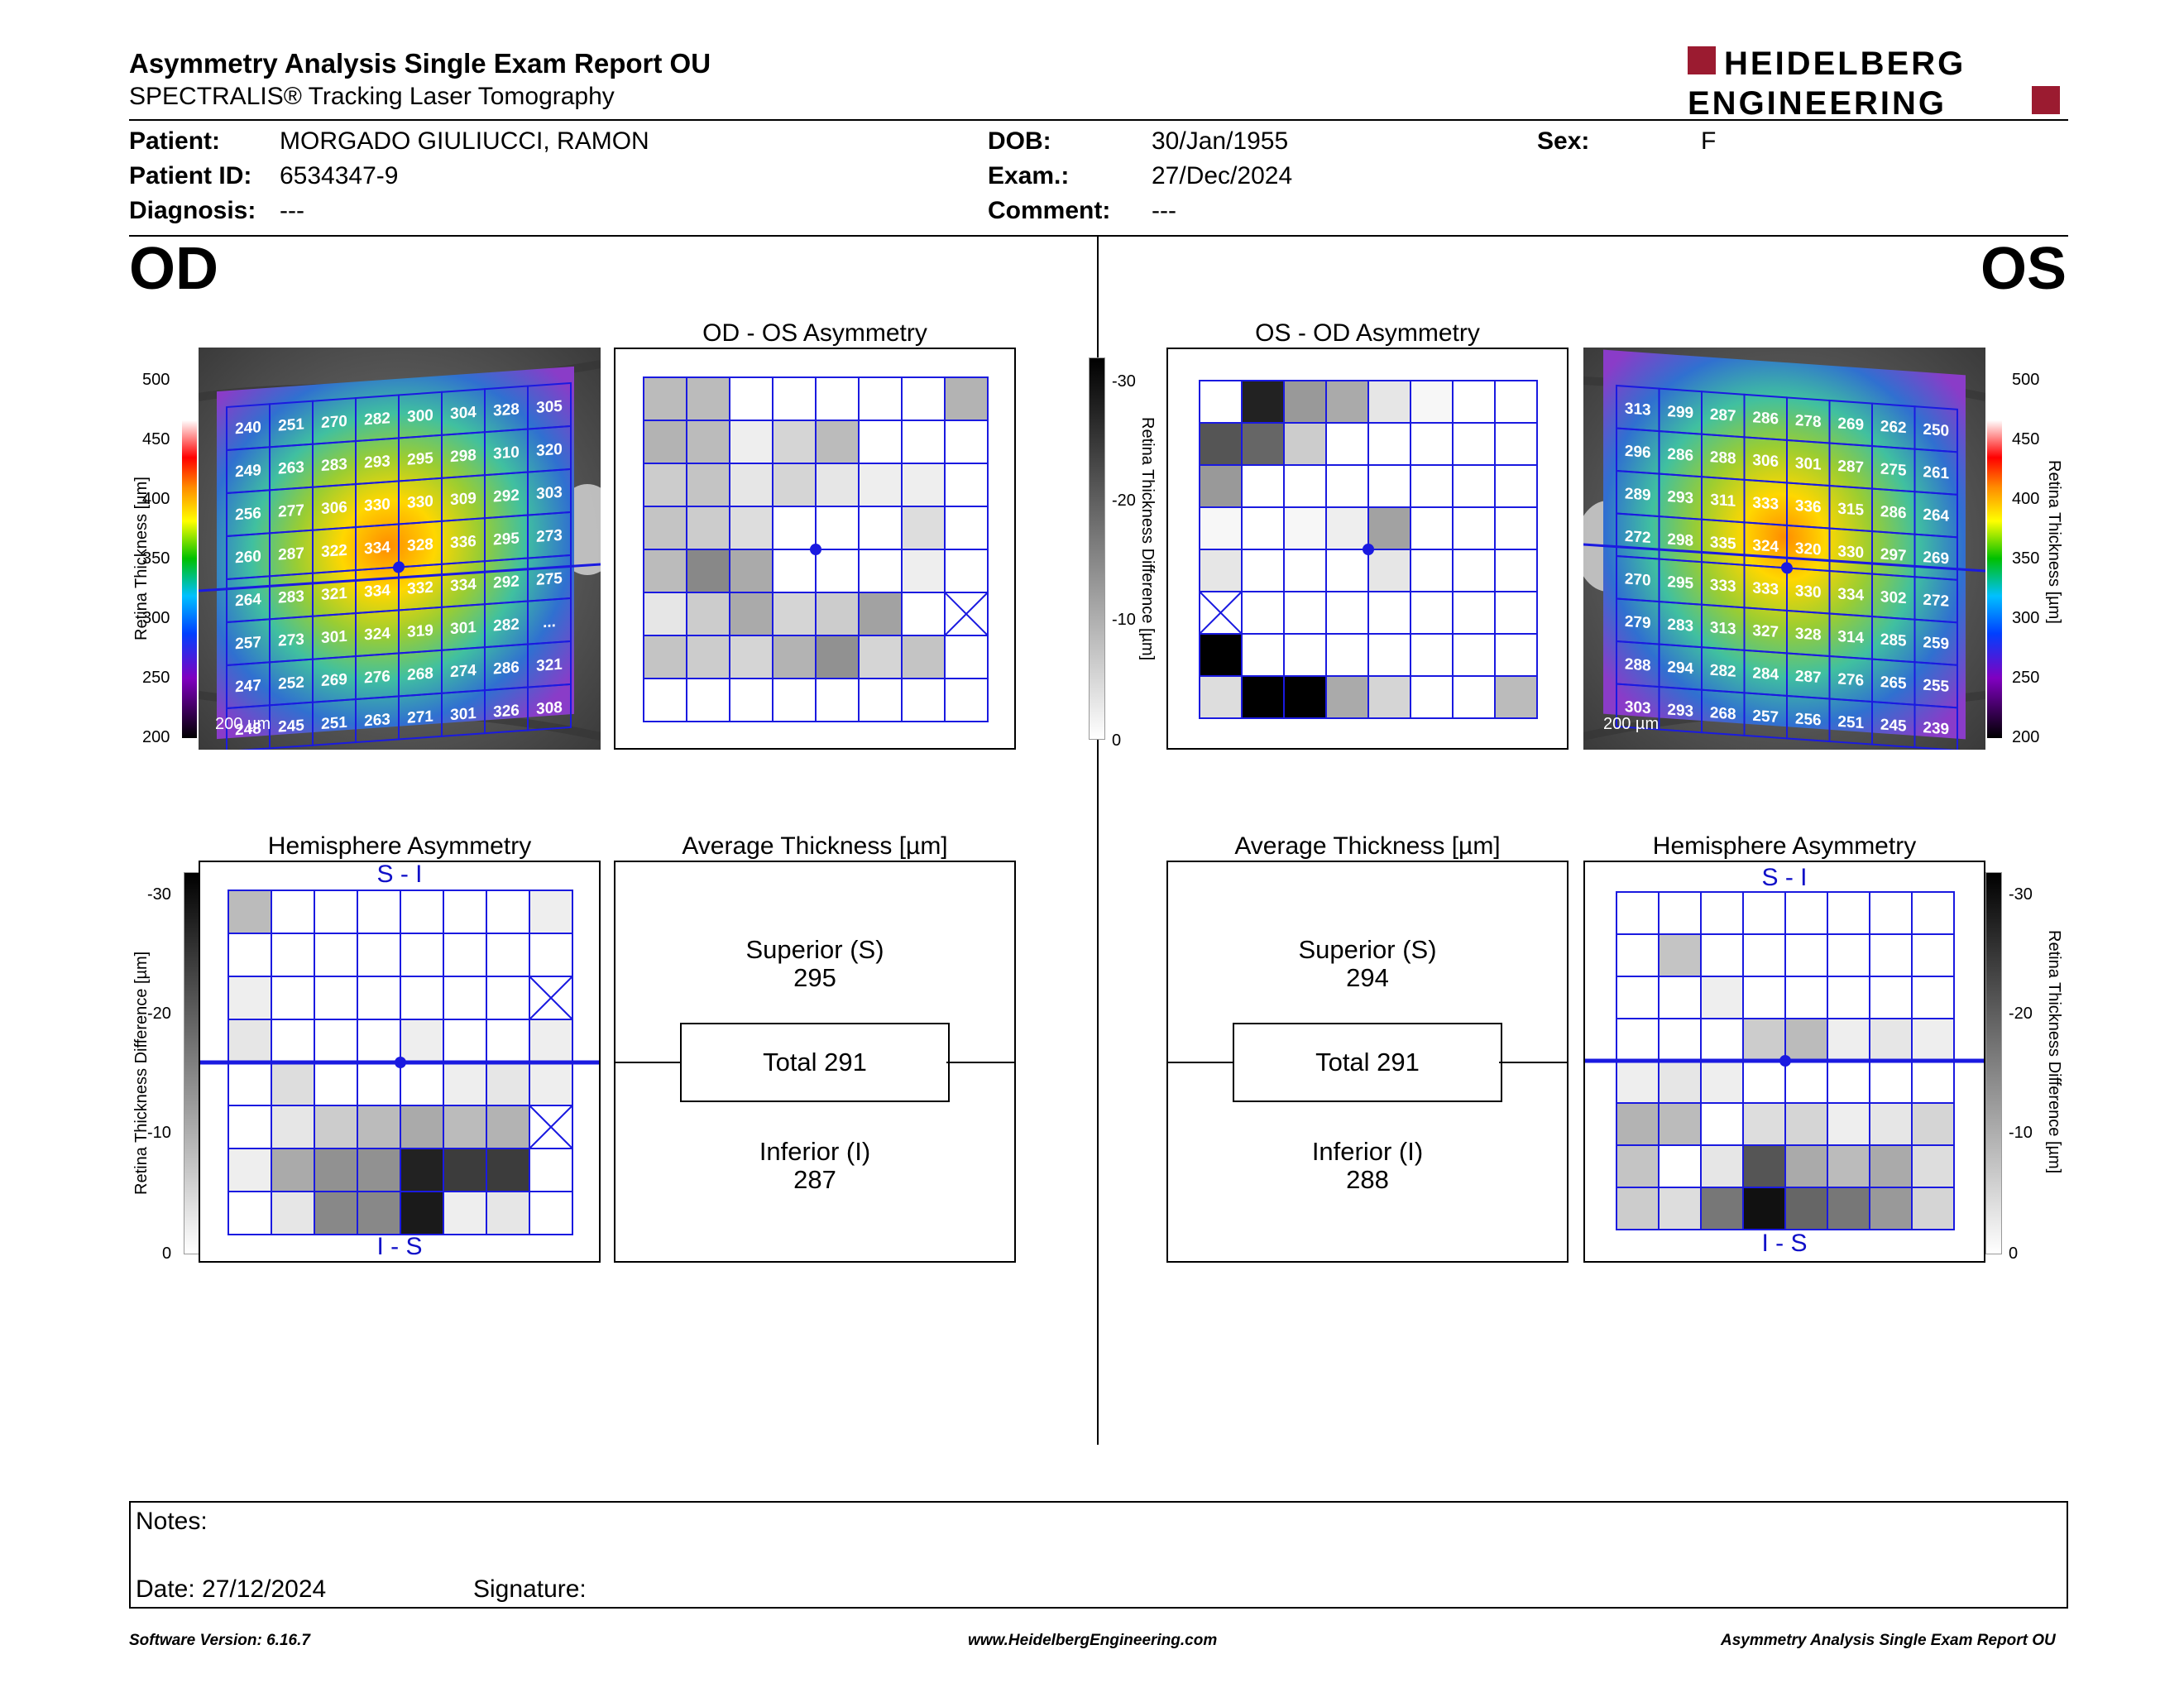  Describe the element at coordinates (1098, 1555) in the screenshot. I see `notes-box: Notes: Date: 27/12/2024 Signature:` at that location.